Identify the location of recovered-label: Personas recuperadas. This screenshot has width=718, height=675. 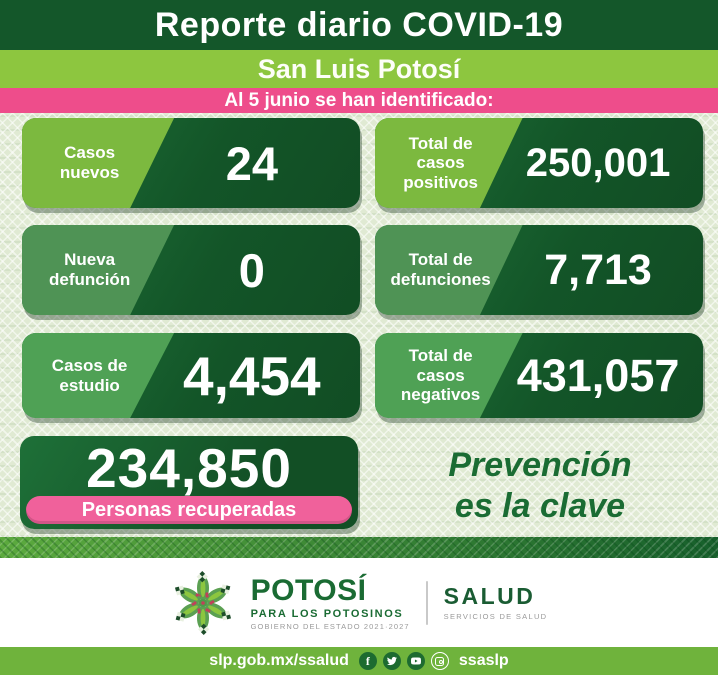
(189, 509).